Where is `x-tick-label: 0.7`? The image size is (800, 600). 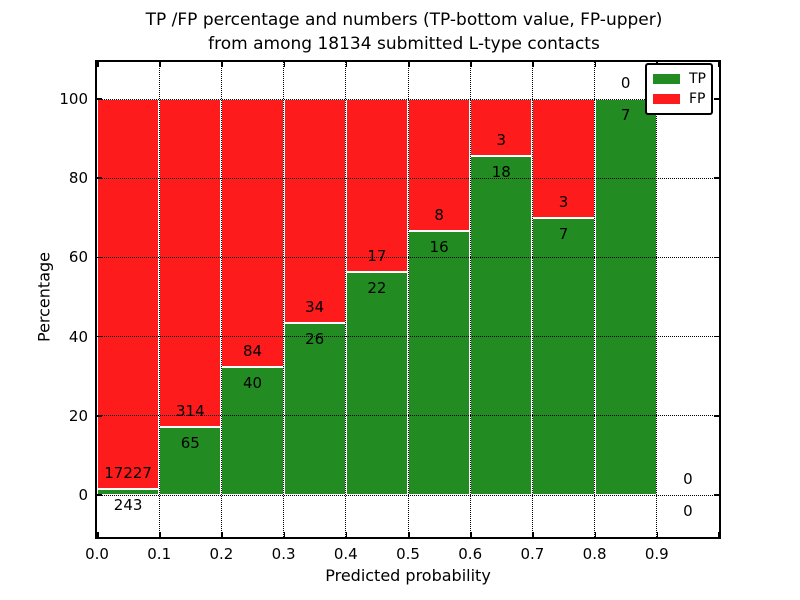 x-tick-label: 0.7 is located at coordinates (532, 554).